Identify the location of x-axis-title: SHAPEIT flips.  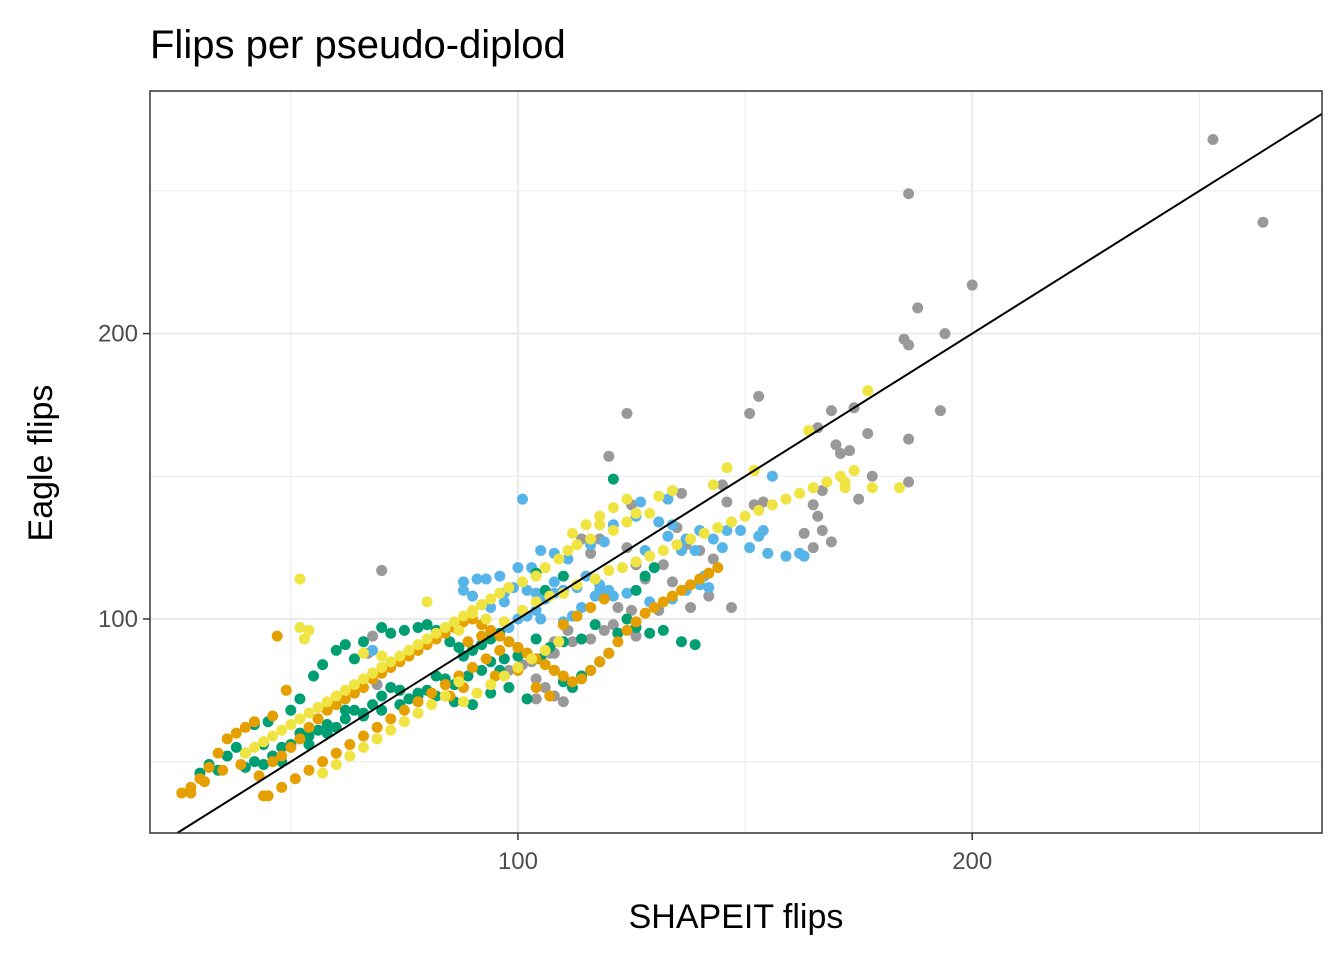
(736, 917).